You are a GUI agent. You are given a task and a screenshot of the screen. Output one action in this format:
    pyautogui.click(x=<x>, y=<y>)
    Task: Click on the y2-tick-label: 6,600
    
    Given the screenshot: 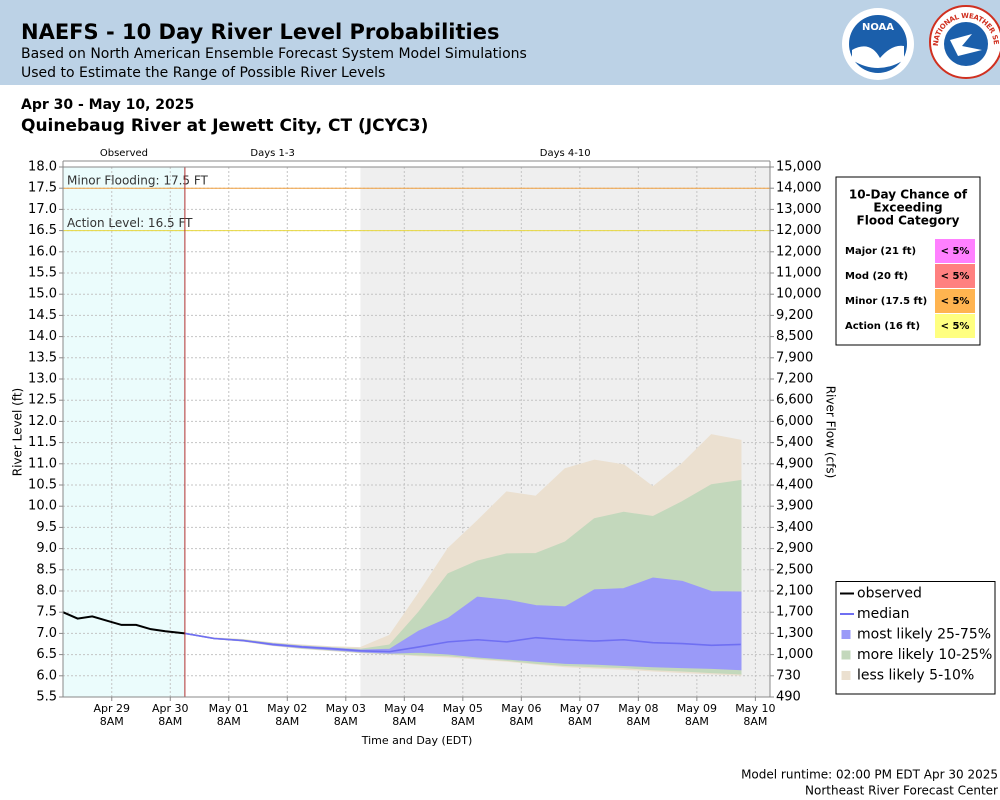 What is the action you would take?
    pyautogui.click(x=794, y=400)
    